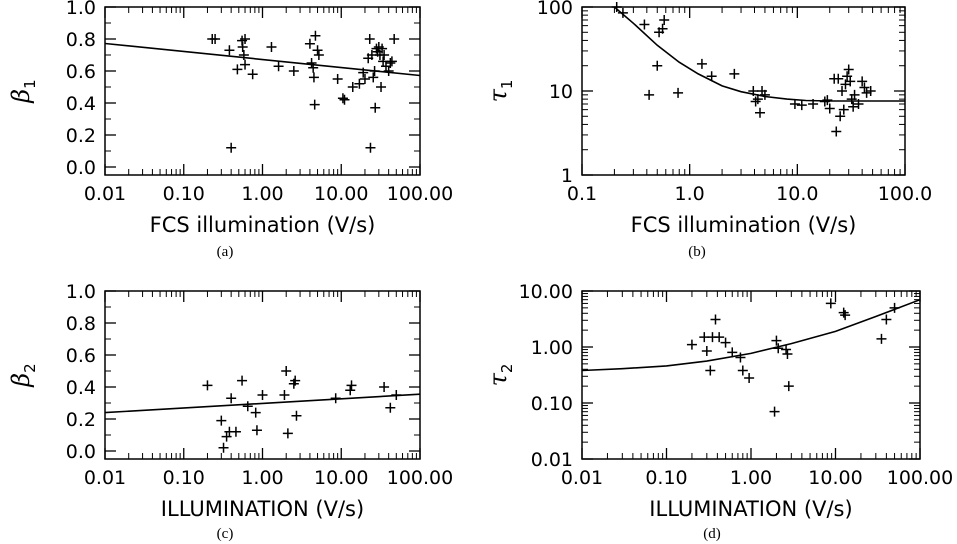 The height and width of the screenshot is (544, 957). I want to click on x-axis-title: FCS illumination (V/s), so click(263, 225).